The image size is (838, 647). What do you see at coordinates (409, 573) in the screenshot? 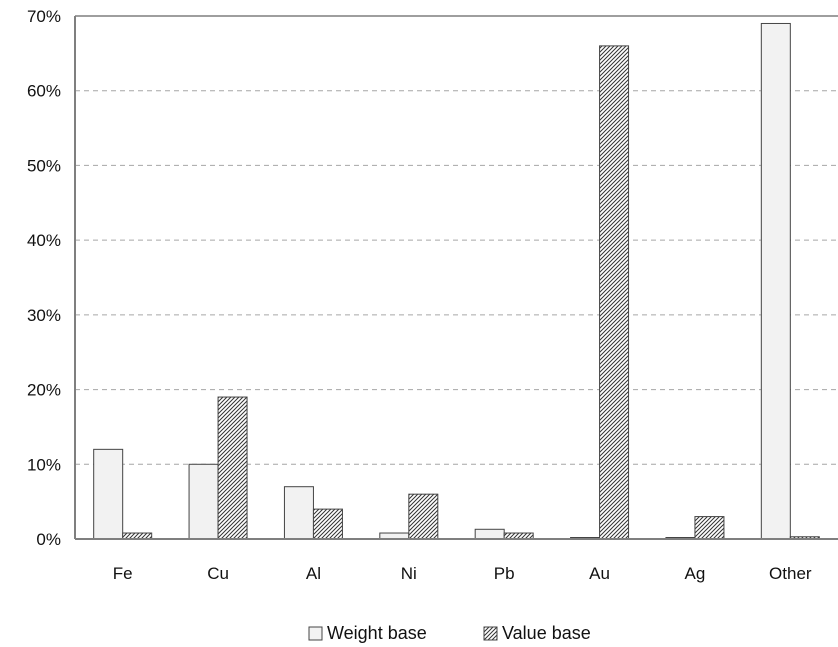
I see `x-tick-label-ni: Ni` at bounding box center [409, 573].